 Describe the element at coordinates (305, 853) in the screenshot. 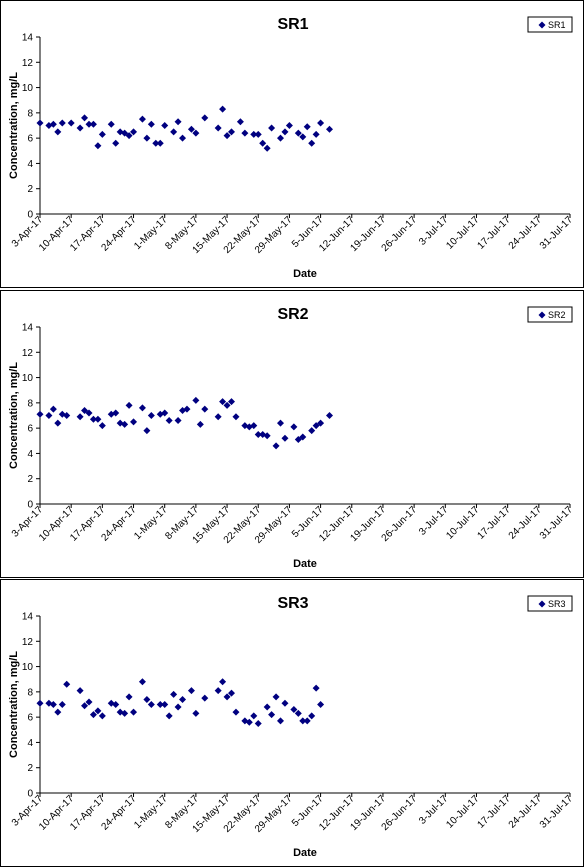

I see `x-axis-title: Date` at that location.